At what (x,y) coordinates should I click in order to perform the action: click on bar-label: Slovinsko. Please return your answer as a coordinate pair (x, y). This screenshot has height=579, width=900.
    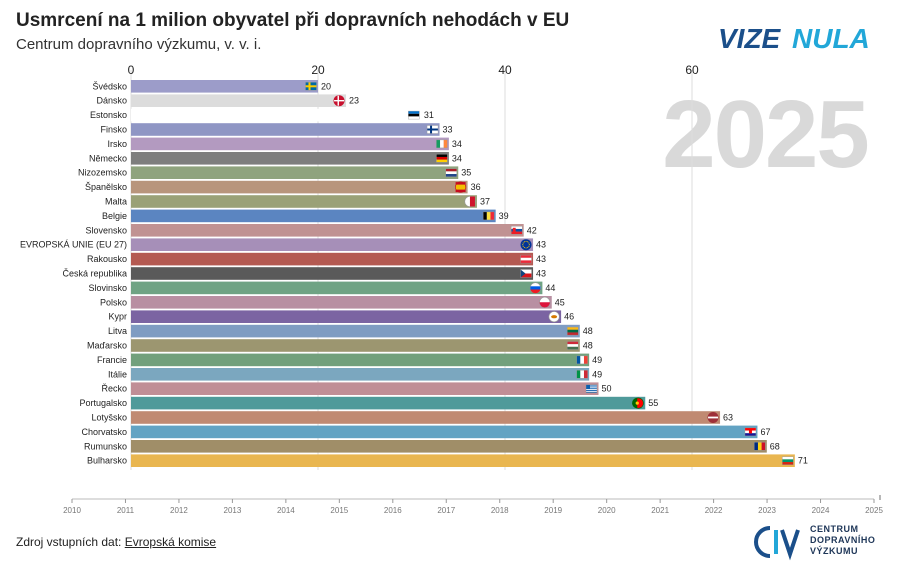
    Looking at the image, I should click on (107, 288).